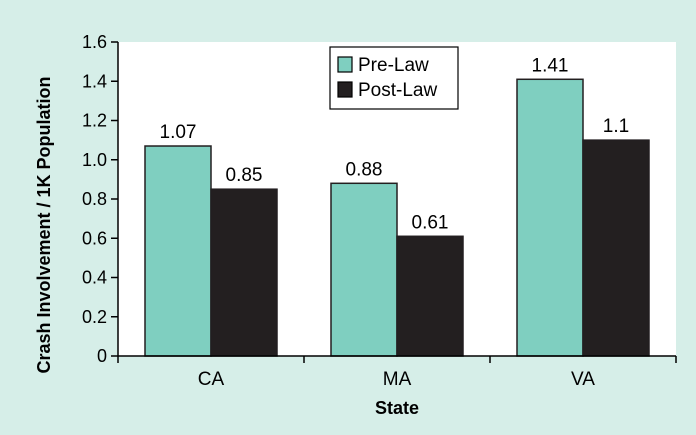  I want to click on y-axis-title: Crash Involvement / 1K Population, so click(44, 224).